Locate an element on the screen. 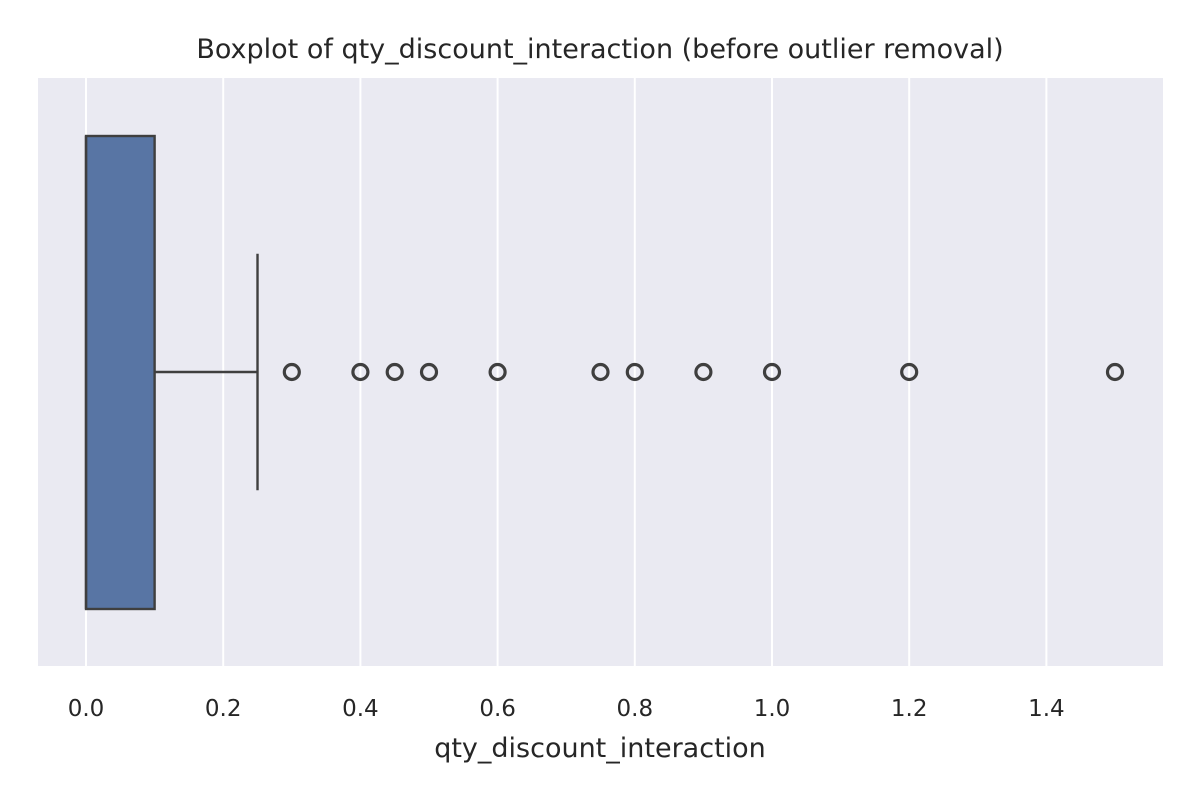  box-group is located at coordinates (171, 372).